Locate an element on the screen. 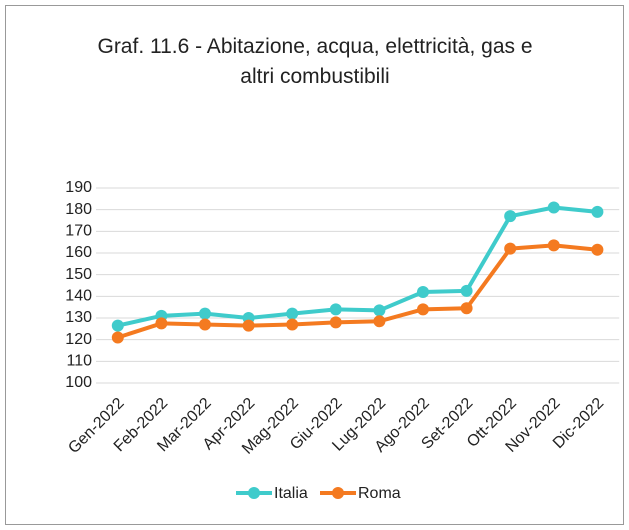  y-tick-label: 190 is located at coordinates (78, 187).